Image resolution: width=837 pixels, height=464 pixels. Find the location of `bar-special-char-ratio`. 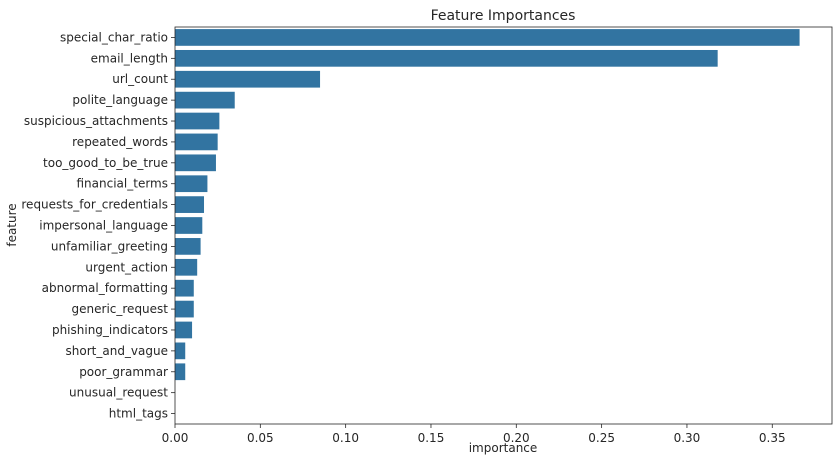

bar-special-char-ratio is located at coordinates (487, 37).